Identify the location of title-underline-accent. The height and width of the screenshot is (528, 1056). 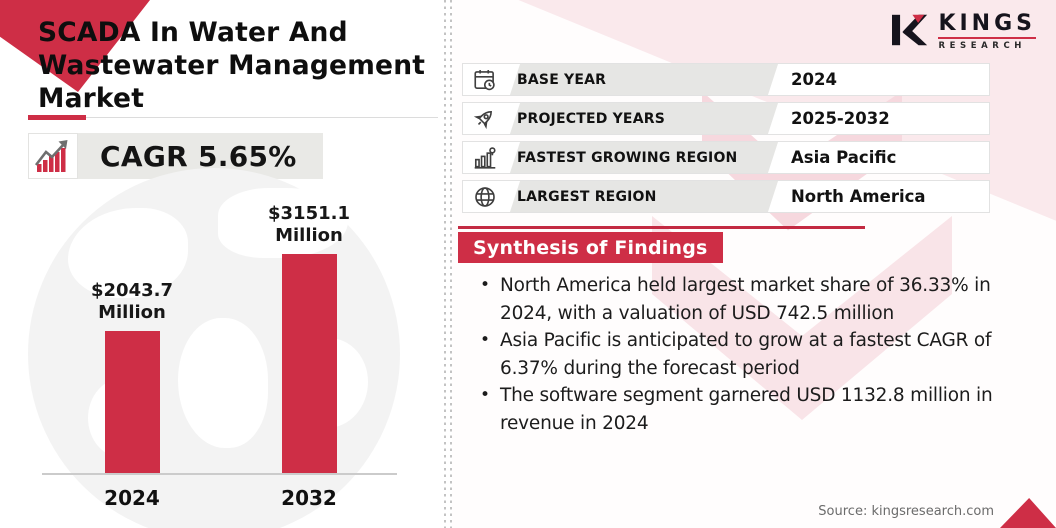
(57, 117).